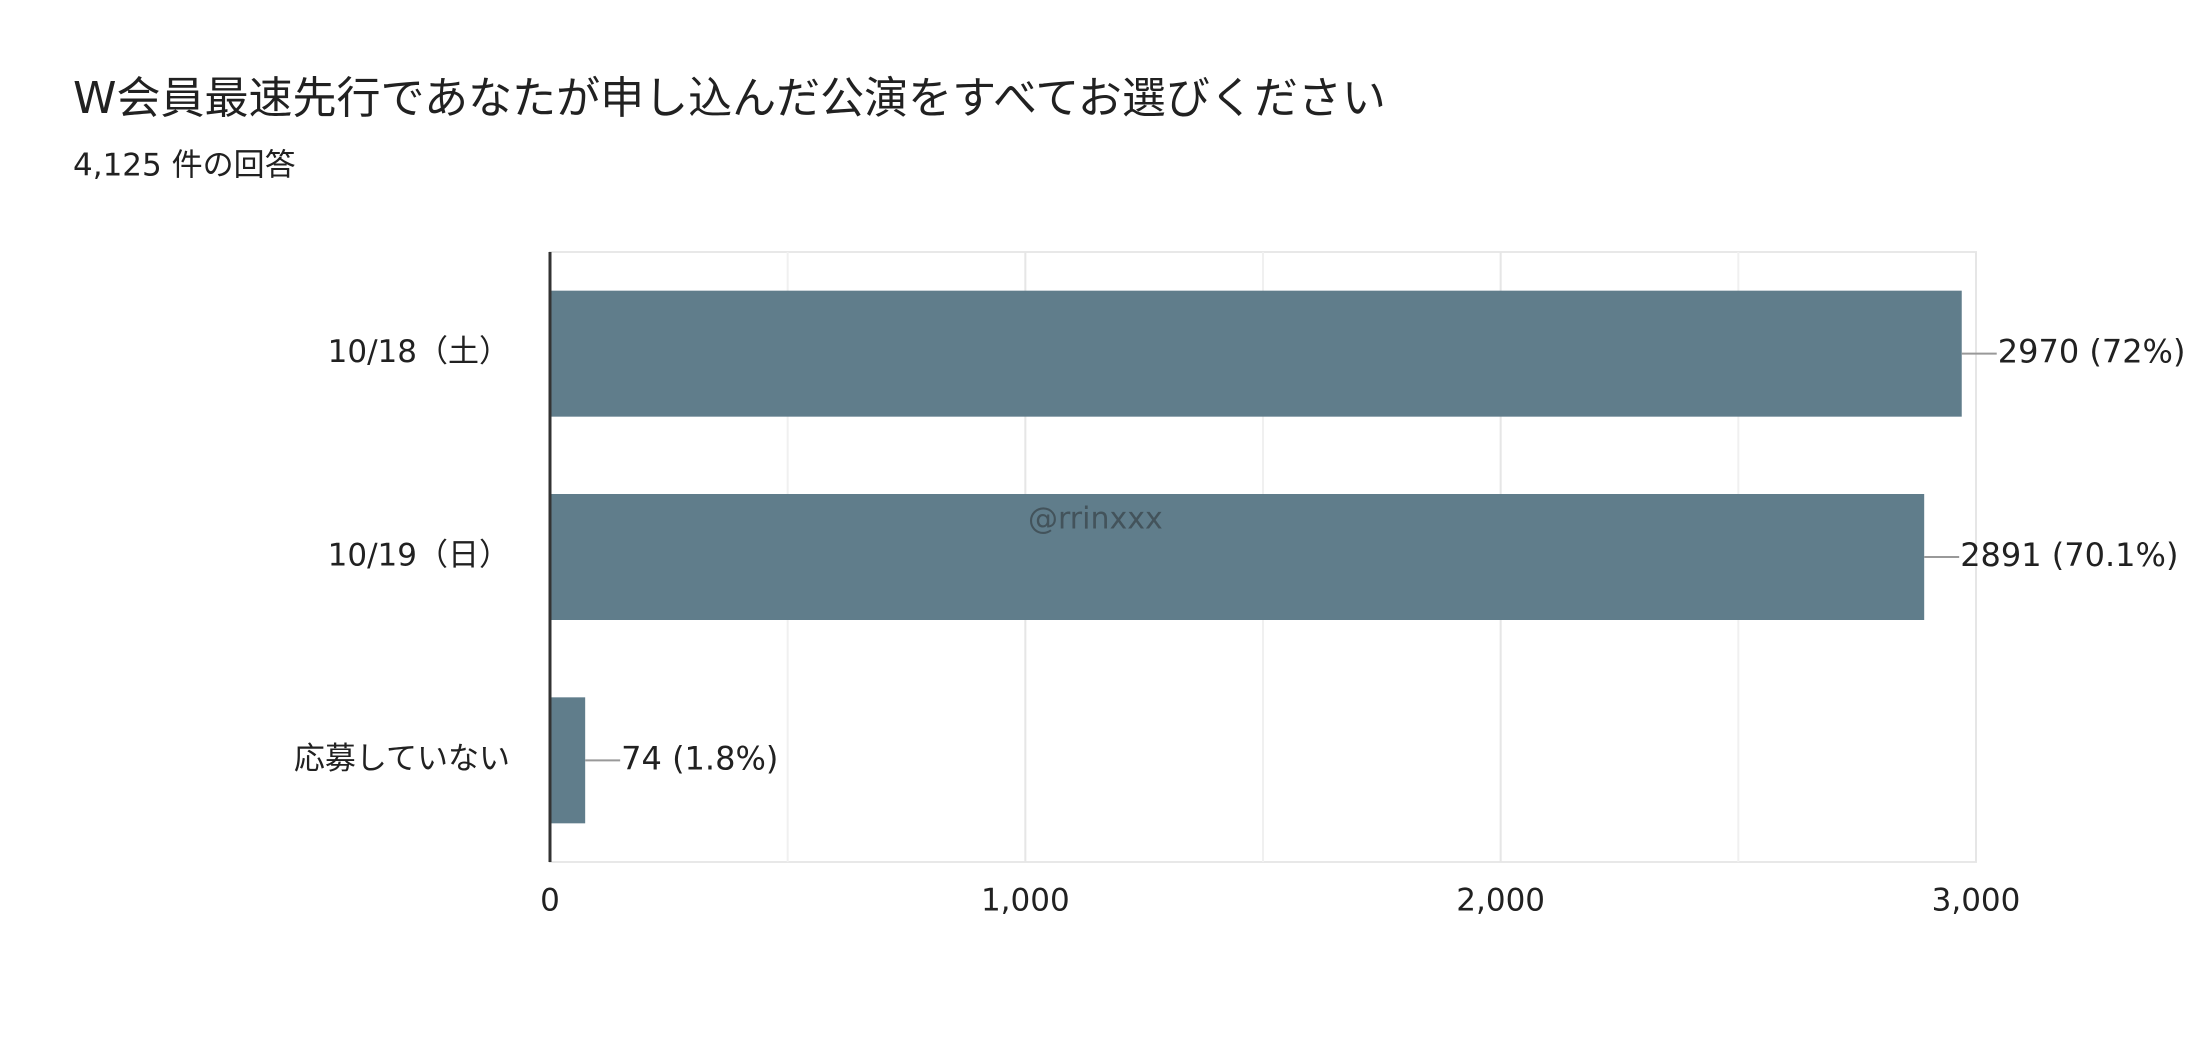 The width and height of the screenshot is (2196, 1044). What do you see at coordinates (1500, 901) in the screenshot?
I see `x-tick-label: 2,000` at bounding box center [1500, 901].